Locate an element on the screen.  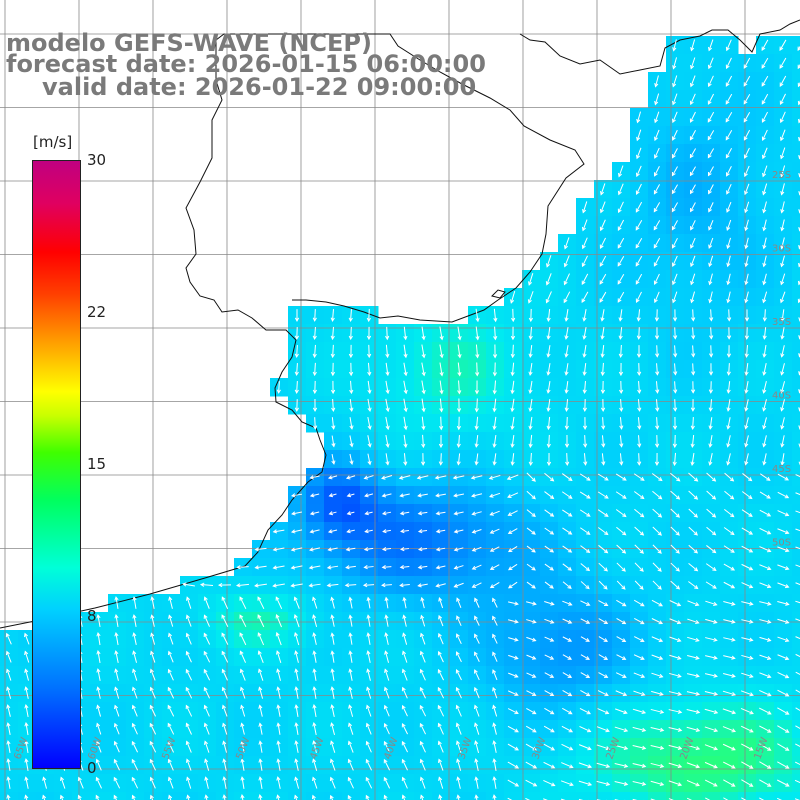
coastline-east-path is located at coordinates (659, 47).